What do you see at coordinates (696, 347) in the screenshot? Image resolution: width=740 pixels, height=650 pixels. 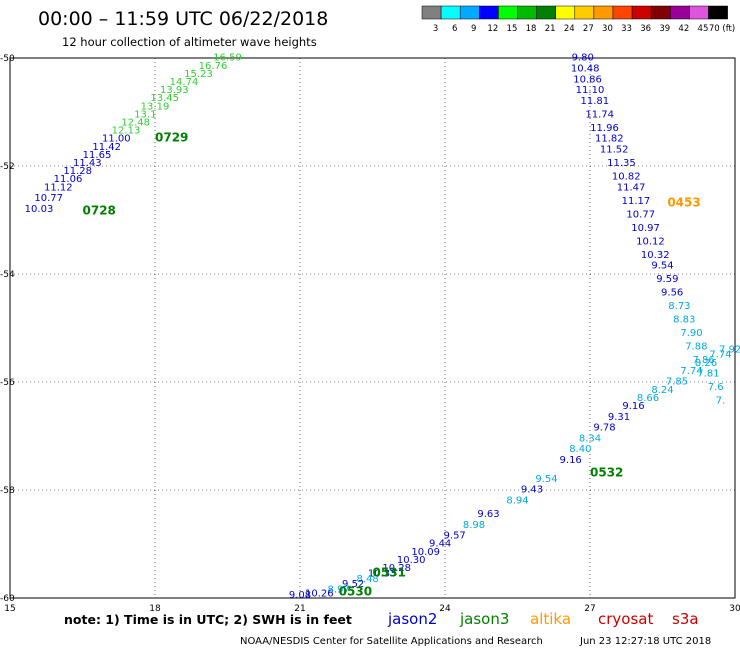 I see `wave-height-value: 7.88` at bounding box center [696, 347].